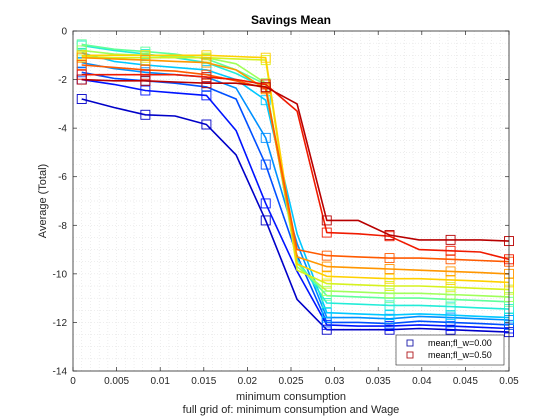  I want to click on x-tick-label: 0.03, so click(335, 381).